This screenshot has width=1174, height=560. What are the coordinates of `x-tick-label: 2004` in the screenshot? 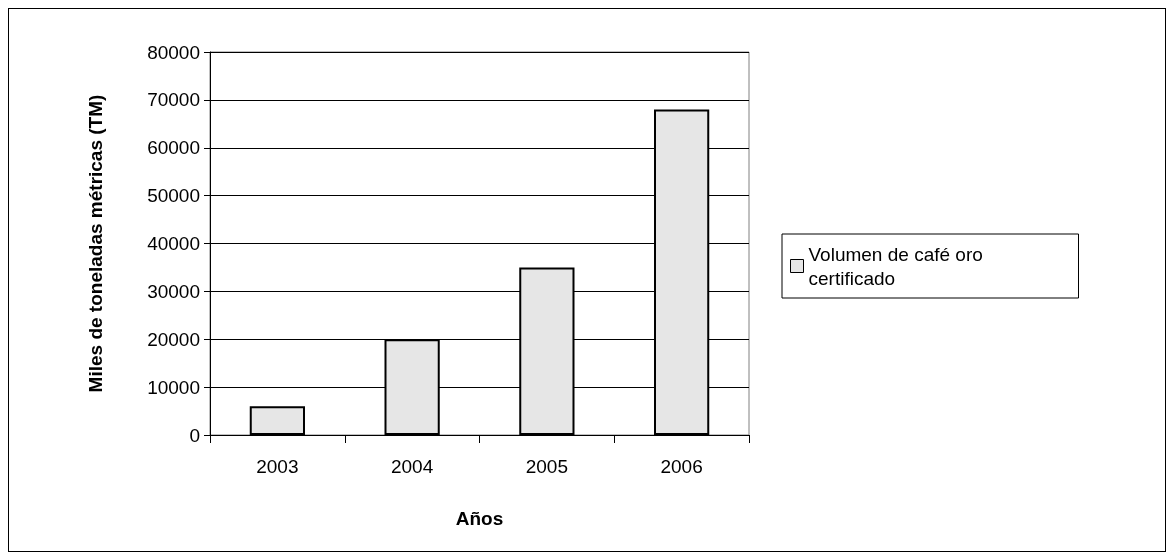 It's located at (412, 466).